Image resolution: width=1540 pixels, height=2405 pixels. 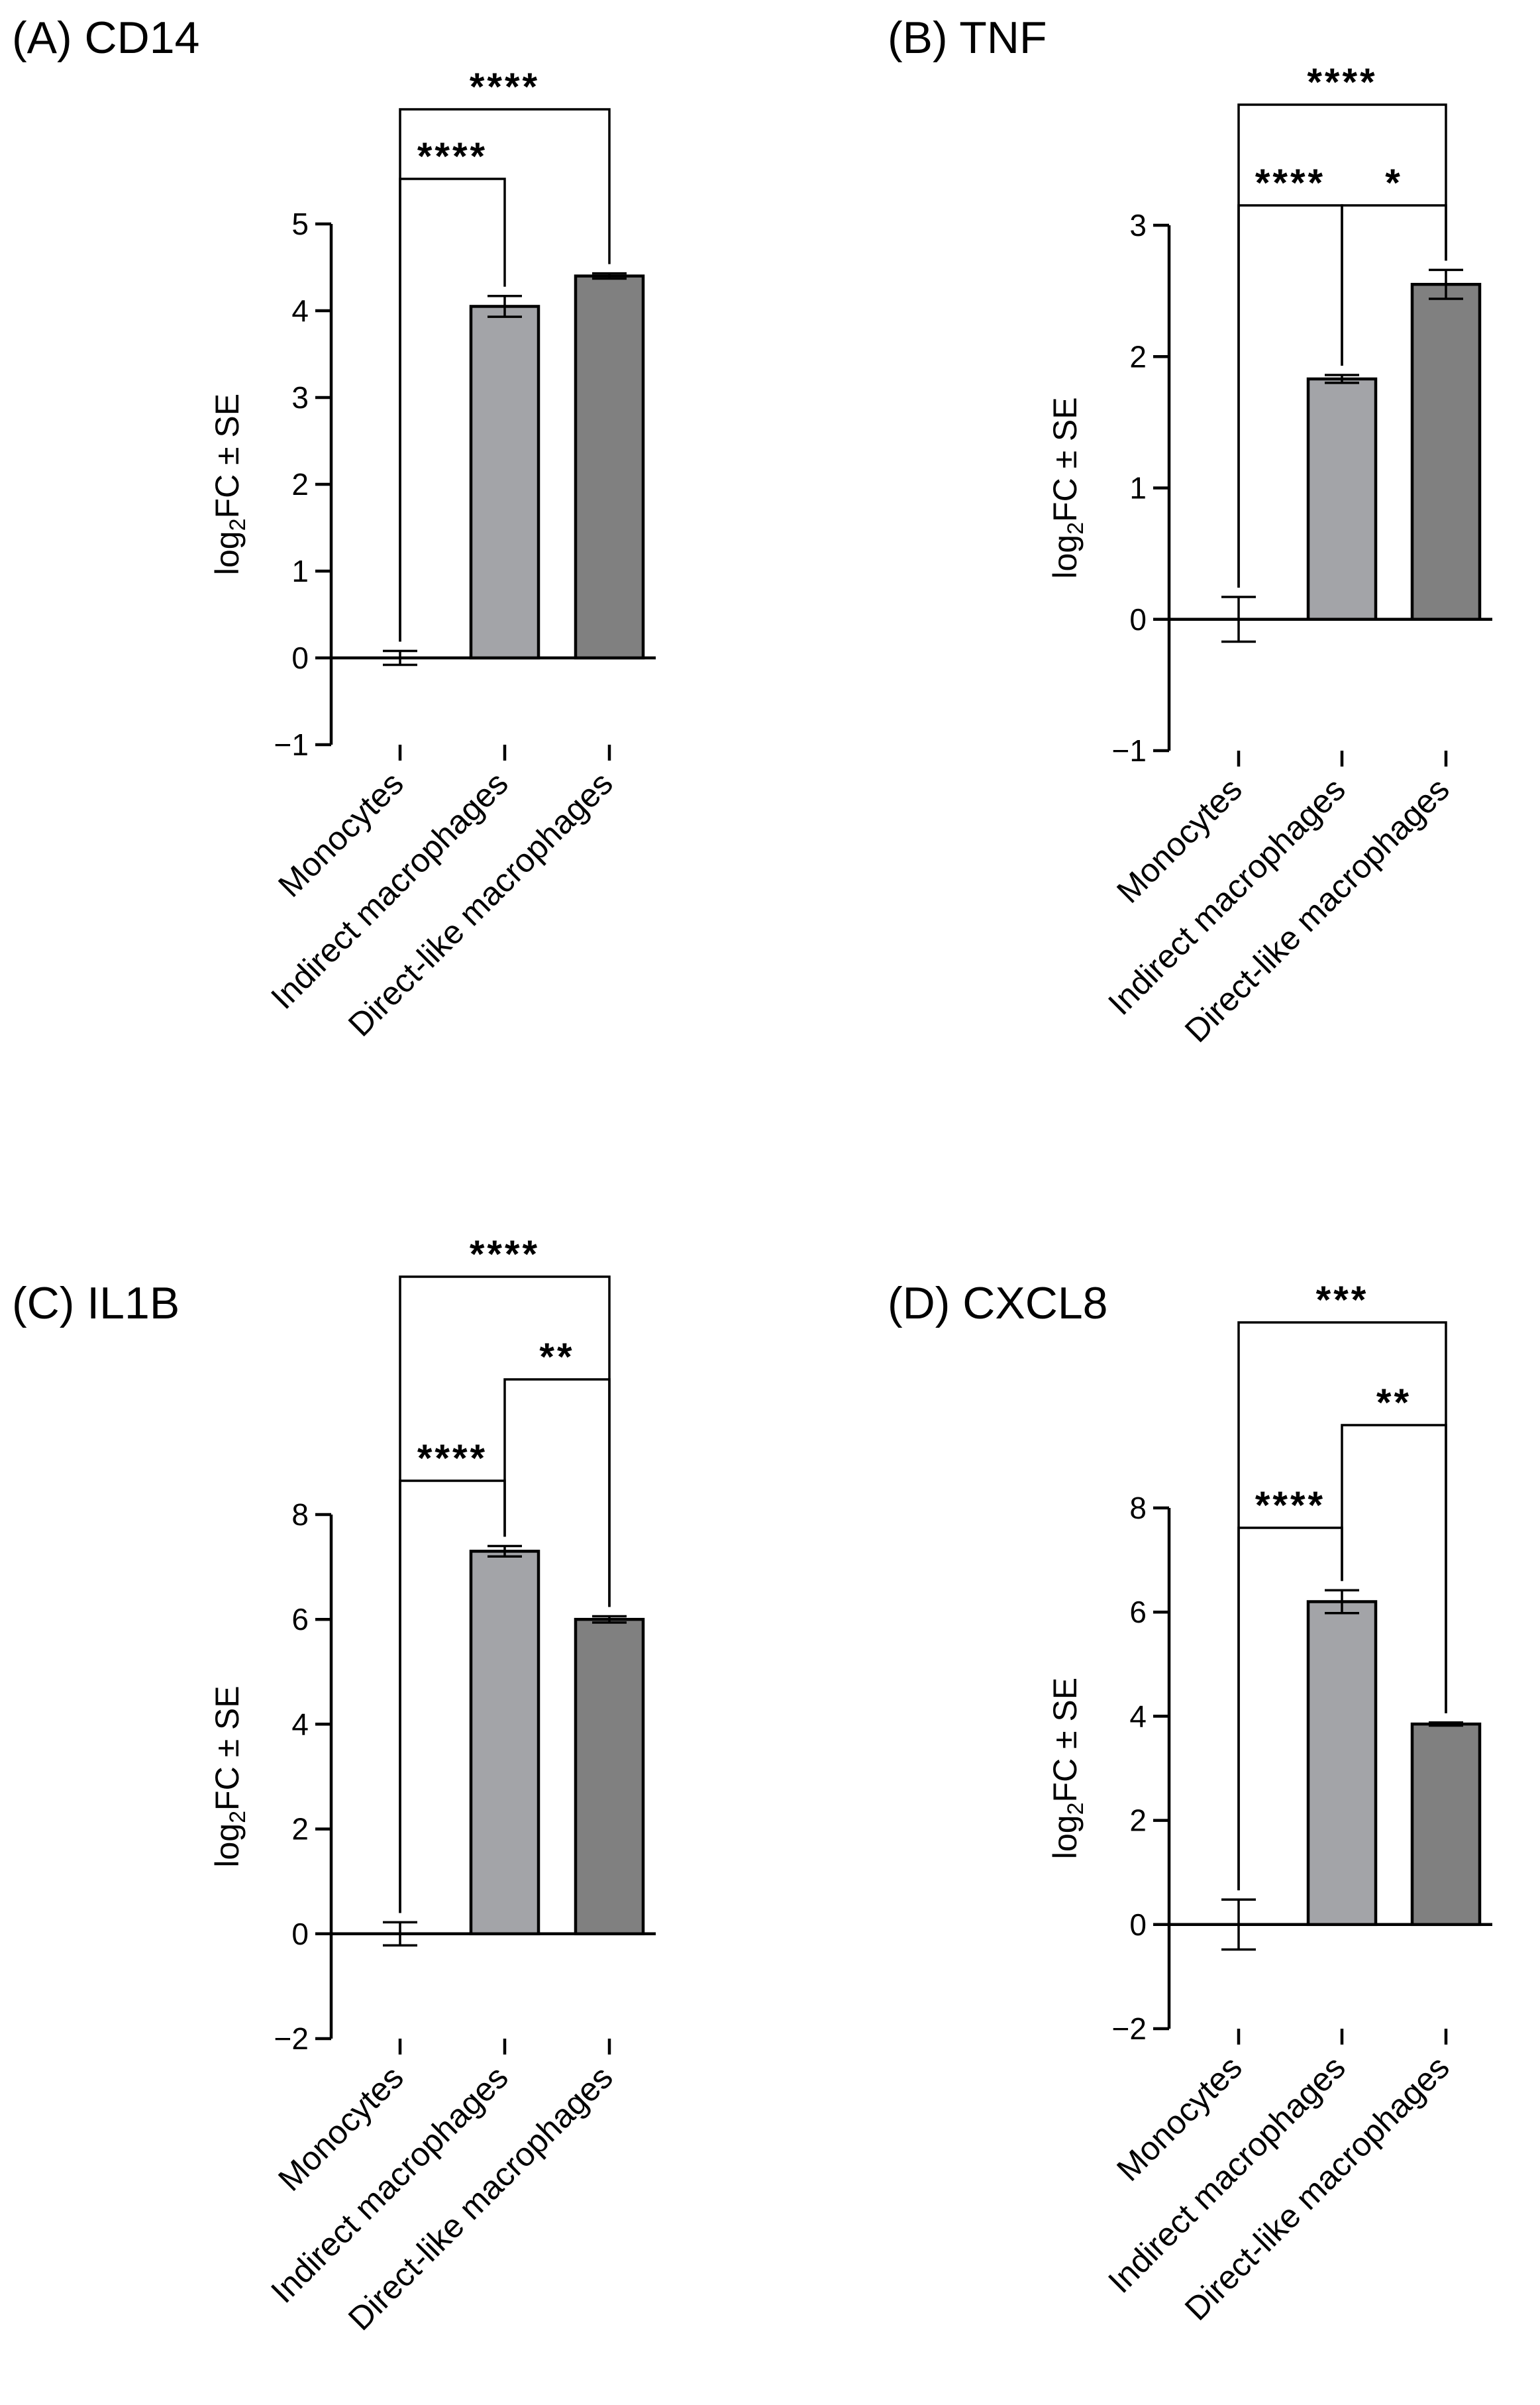 What do you see at coordinates (968, 38) in the screenshot?
I see `panel-title: (B) TNF` at bounding box center [968, 38].